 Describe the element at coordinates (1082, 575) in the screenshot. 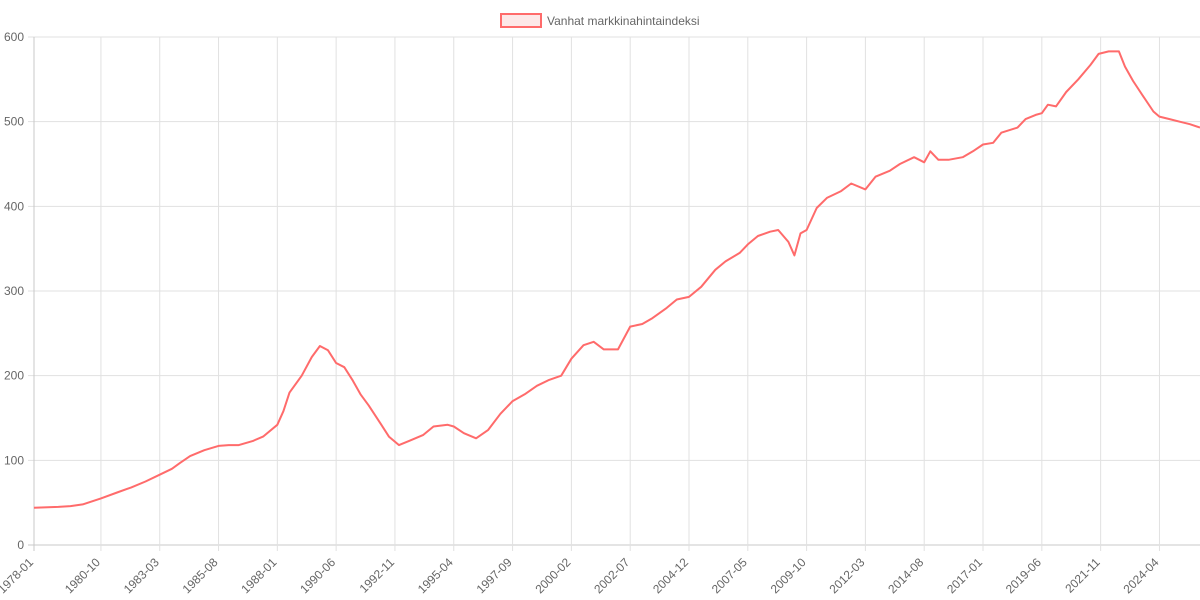

I see `x-tick-label: 2021-11` at that location.